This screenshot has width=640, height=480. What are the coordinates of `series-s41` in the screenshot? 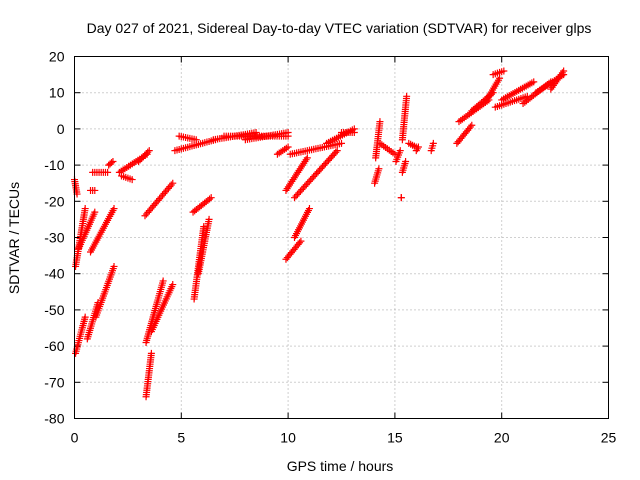 It's located at (401, 198).